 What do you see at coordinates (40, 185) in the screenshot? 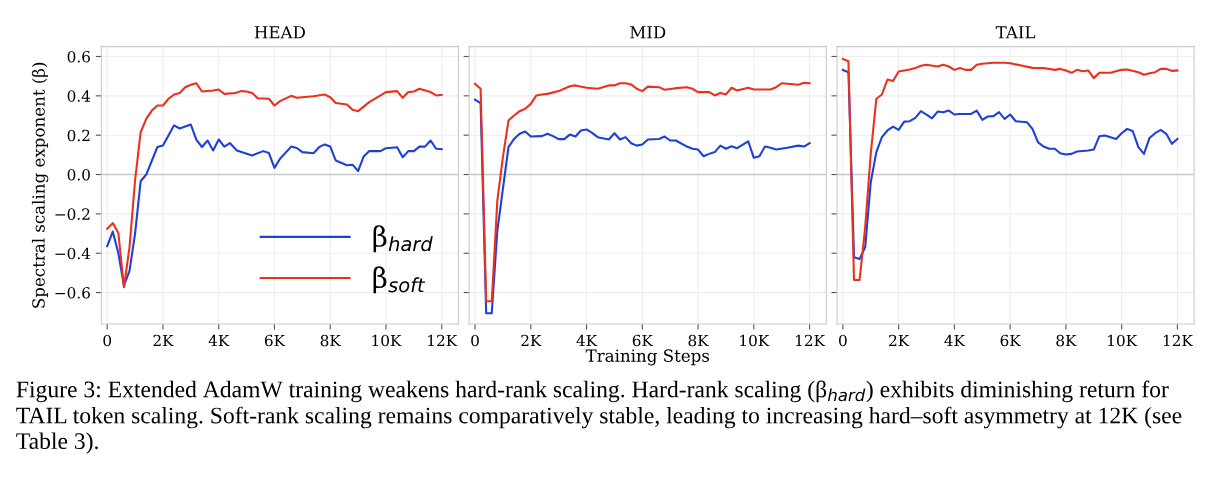
I see `y-axis-title: Spectral scaling exponent (β)` at bounding box center [40, 185].